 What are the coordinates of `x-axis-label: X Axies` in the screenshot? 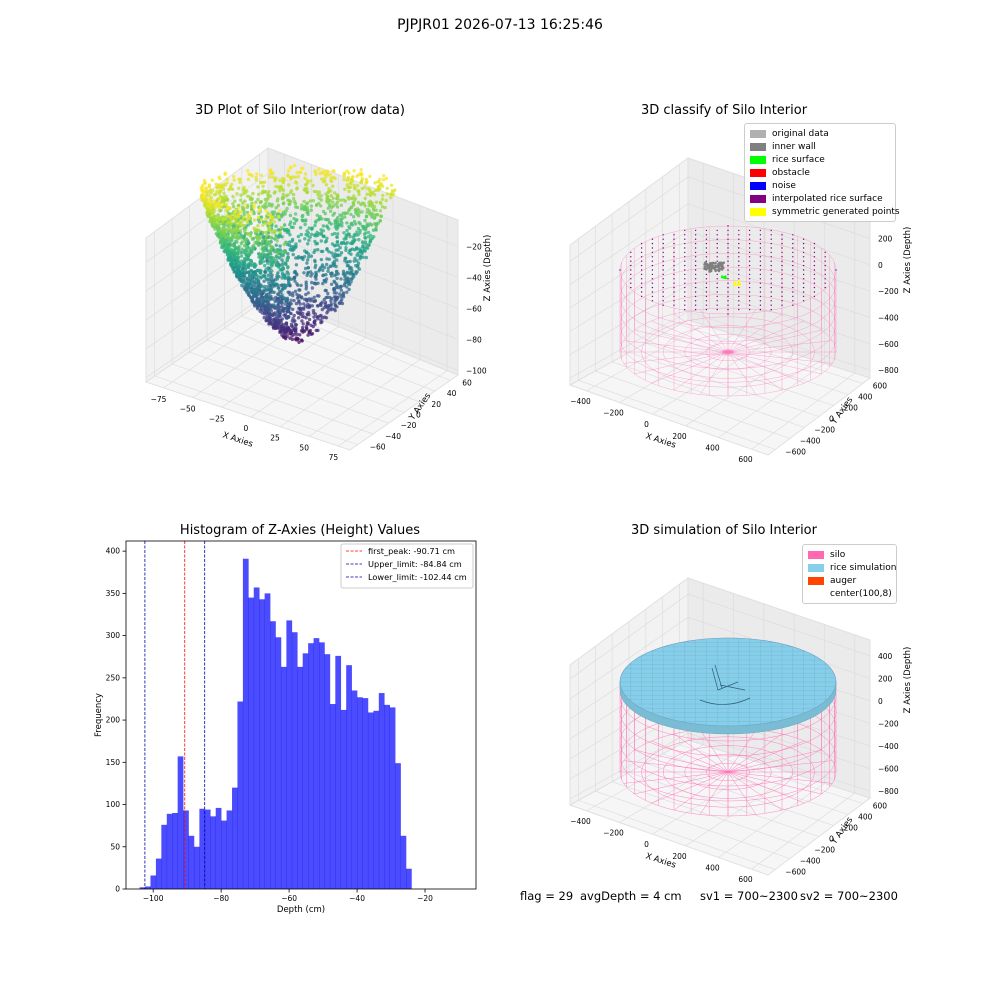 It's located at (237, 439).